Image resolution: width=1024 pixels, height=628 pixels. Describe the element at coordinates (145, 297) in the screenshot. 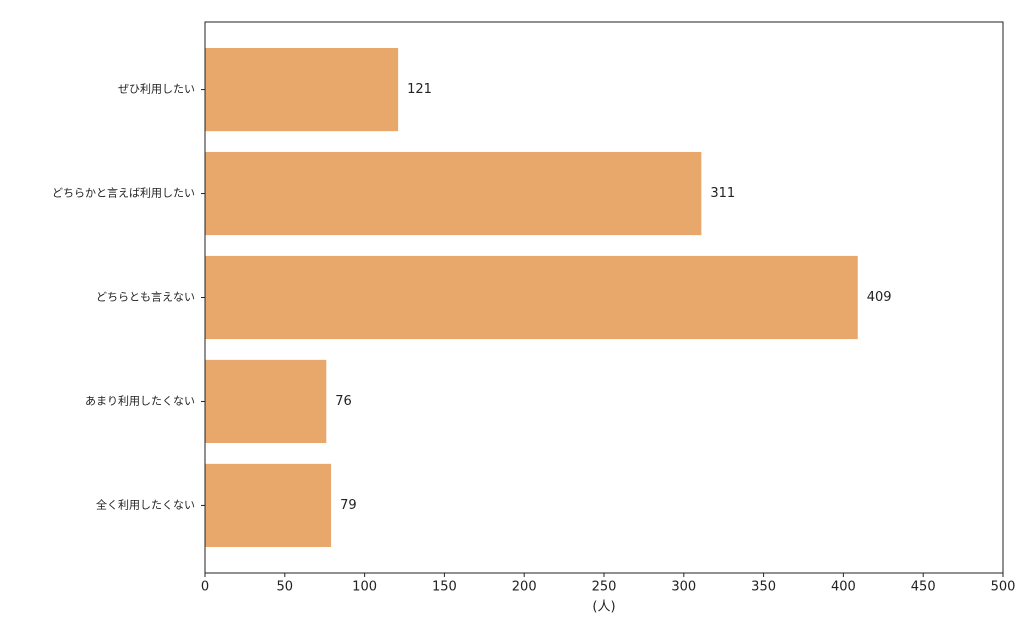

I see `y-tick-label: どちらとも言えない` at that location.